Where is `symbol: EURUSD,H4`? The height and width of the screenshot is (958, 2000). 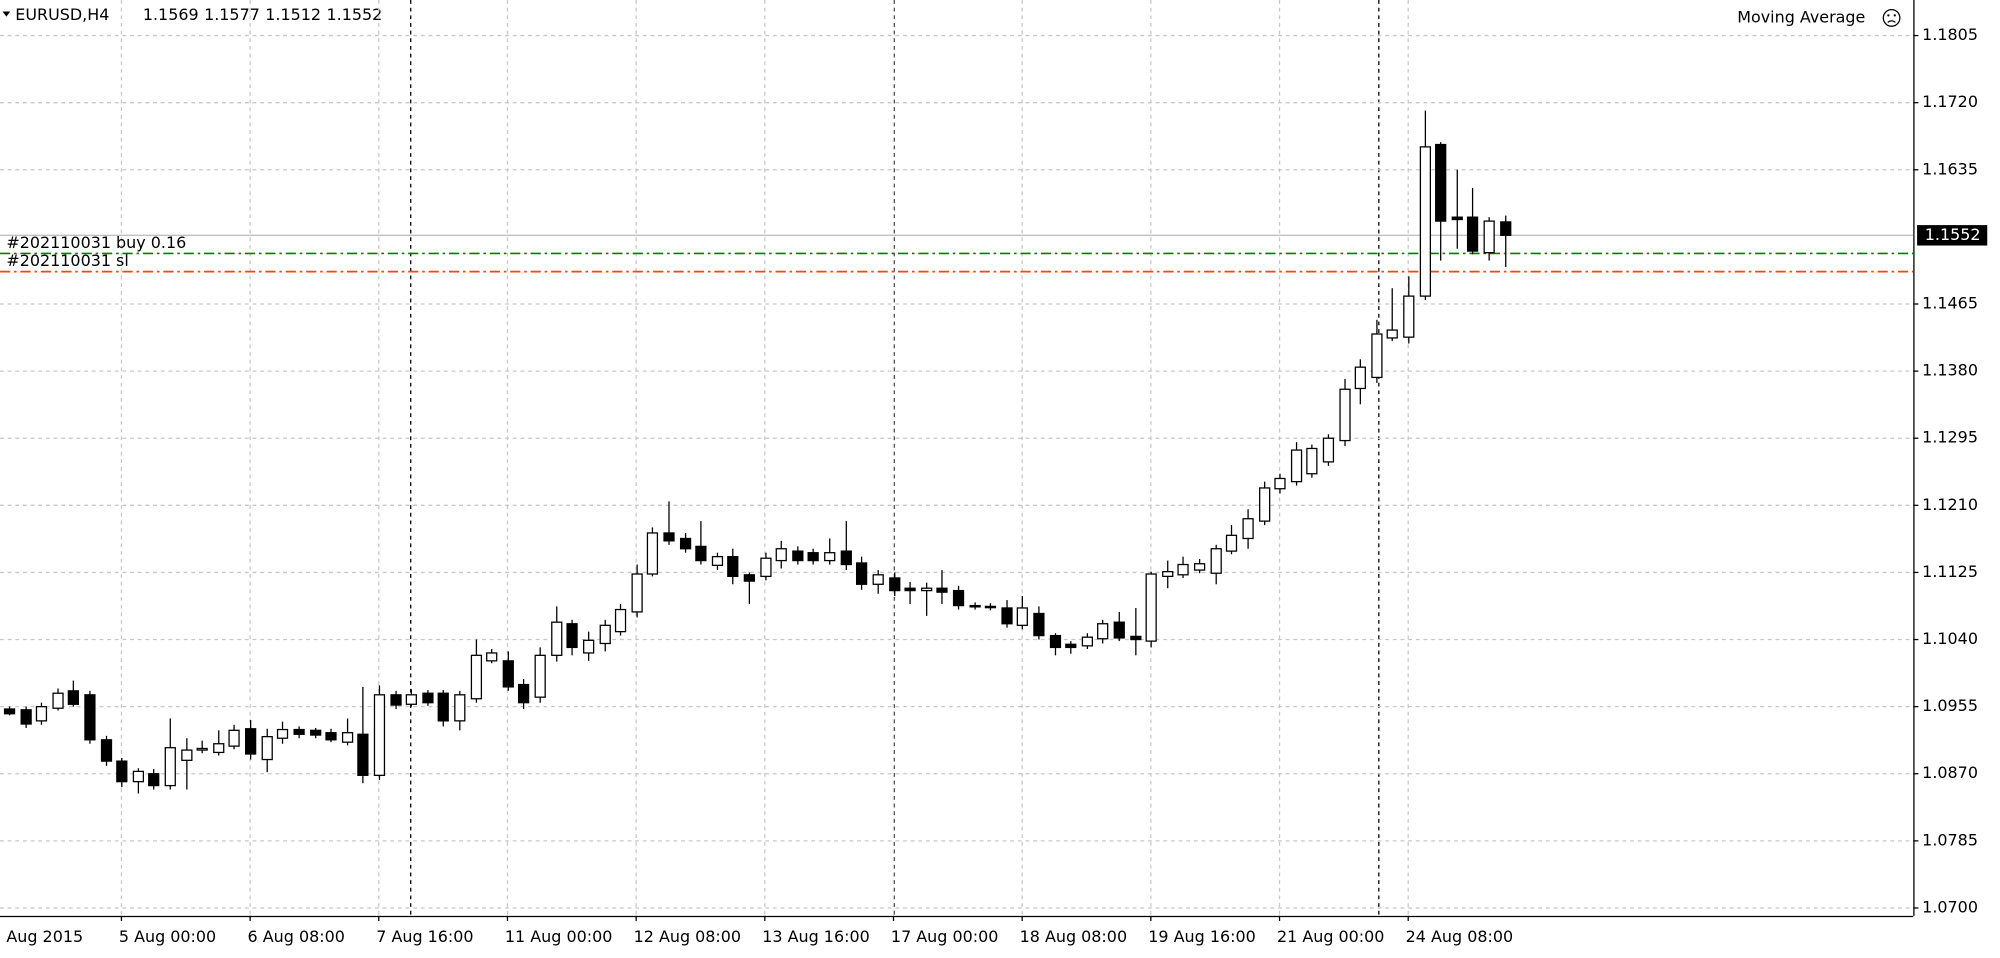 symbol: EURUSD,H4 is located at coordinates (62, 14).